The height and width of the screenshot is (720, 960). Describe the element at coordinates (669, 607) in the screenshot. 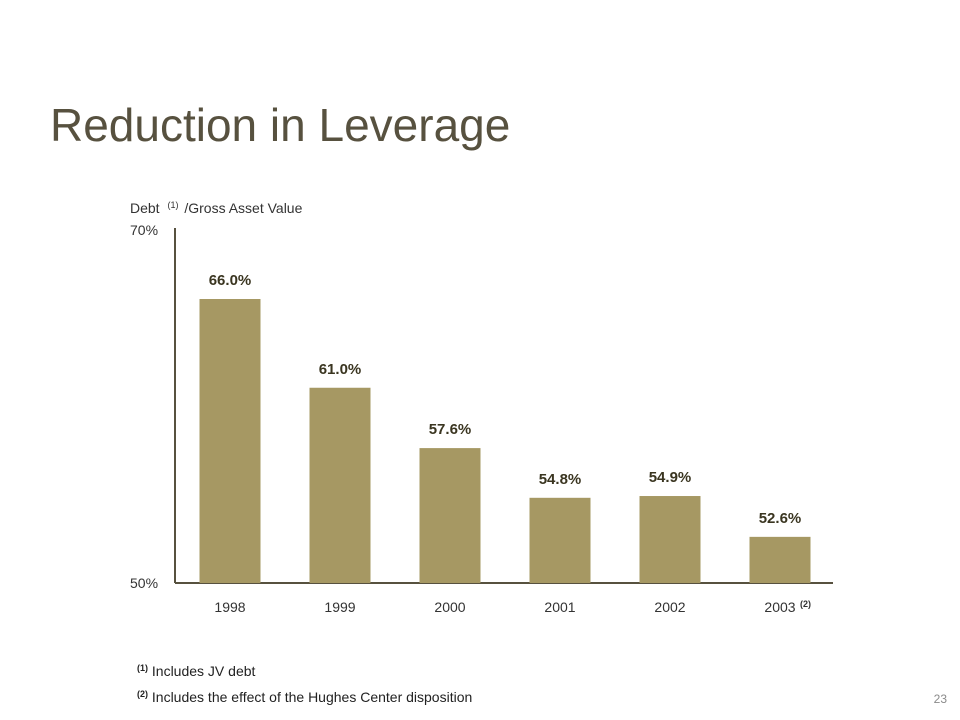

I see `x-tick-label-2002: 2002` at that location.